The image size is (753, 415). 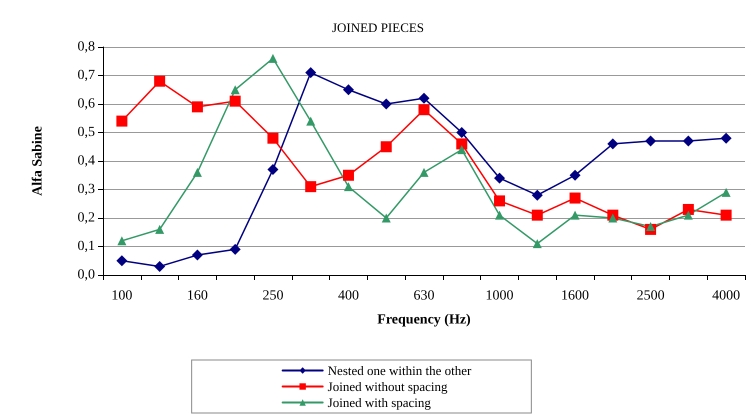 I want to click on x-tick-label: 4000, so click(x=726, y=296).